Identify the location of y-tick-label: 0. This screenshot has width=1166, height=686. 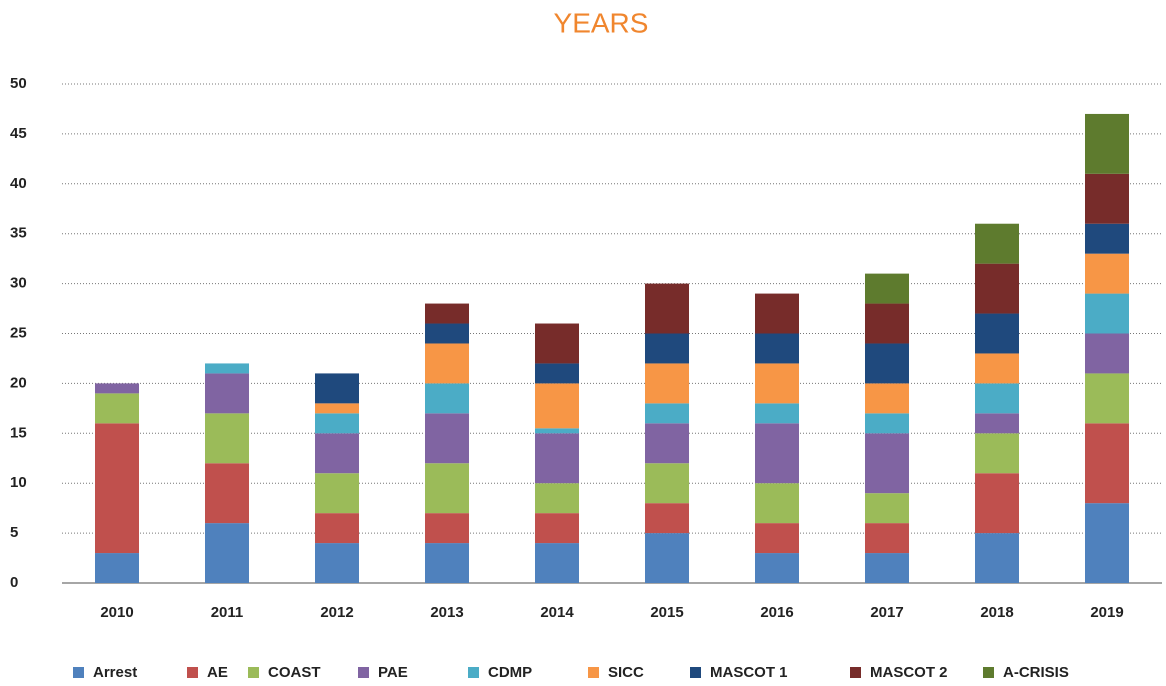
(14, 582).